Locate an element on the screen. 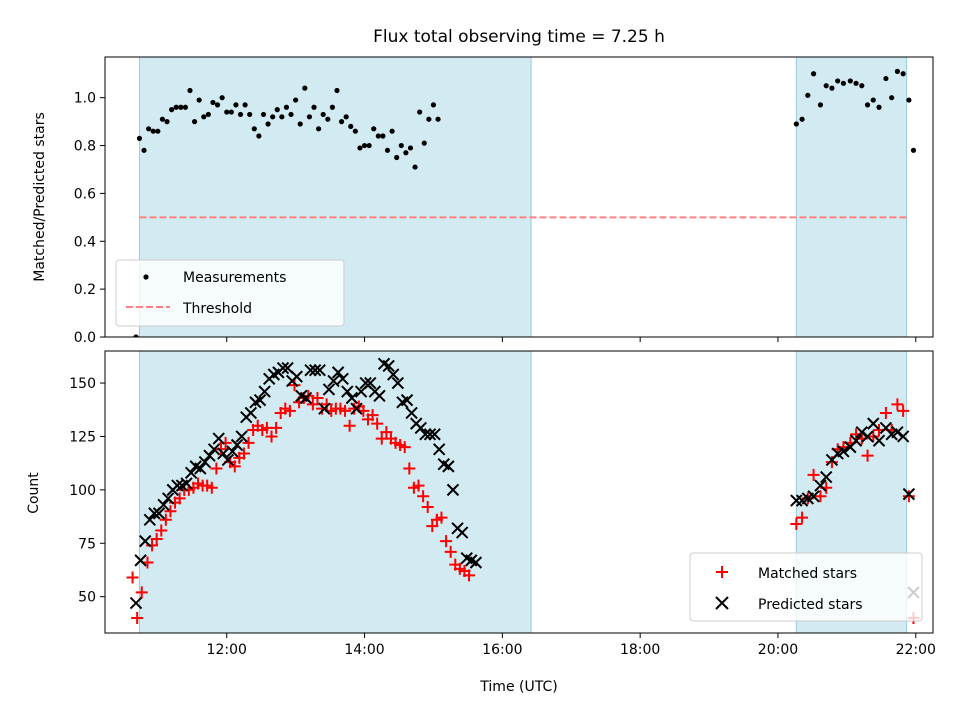 The height and width of the screenshot is (720, 960). bottom-y-tick-label: 150 is located at coordinates (82, 384).